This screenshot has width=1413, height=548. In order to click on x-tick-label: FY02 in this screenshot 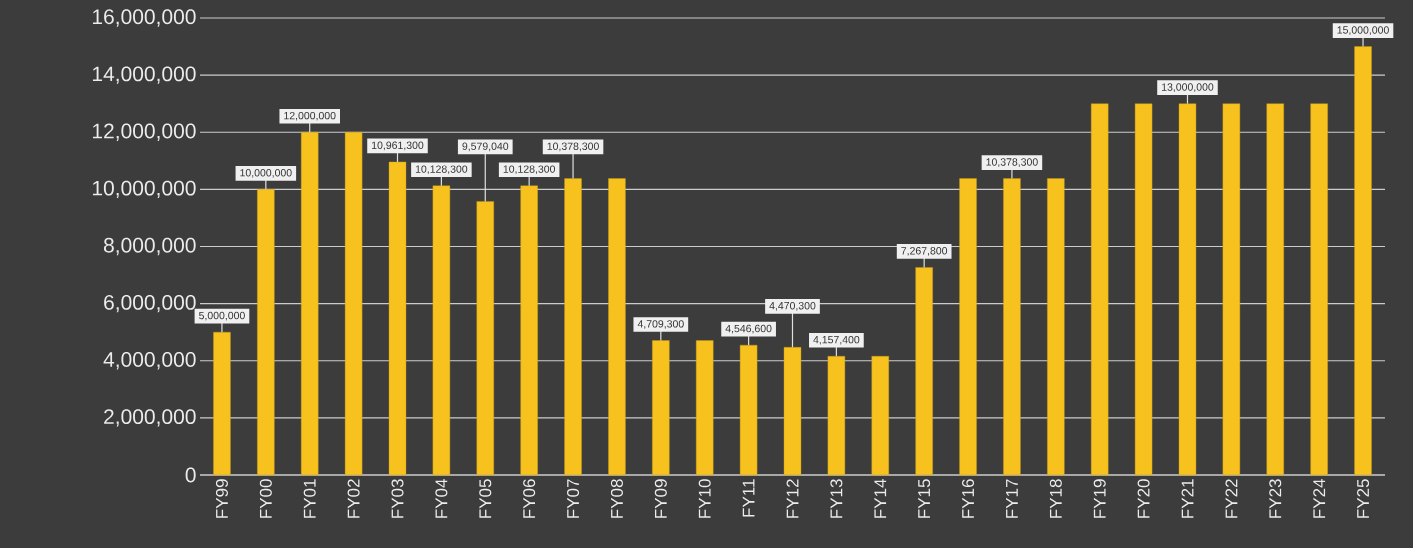, I will do `click(353, 498)`.